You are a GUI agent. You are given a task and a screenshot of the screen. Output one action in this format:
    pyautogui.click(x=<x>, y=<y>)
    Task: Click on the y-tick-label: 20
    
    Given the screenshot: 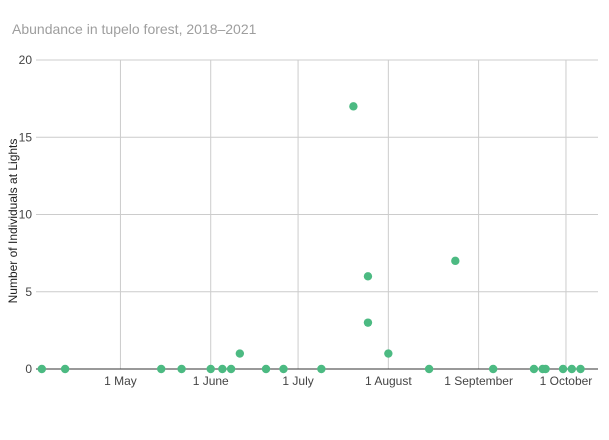 What is the action you would take?
    pyautogui.click(x=26, y=60)
    